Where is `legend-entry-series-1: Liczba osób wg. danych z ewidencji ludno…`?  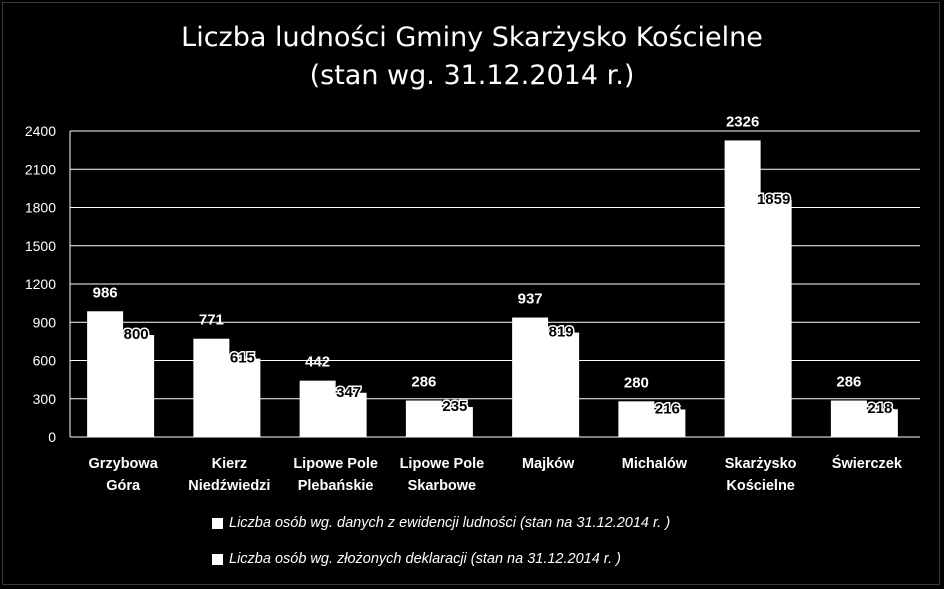
legend-entry-series-1: Liczba osób wg. danych z ewidencji ludno… is located at coordinates (441, 523).